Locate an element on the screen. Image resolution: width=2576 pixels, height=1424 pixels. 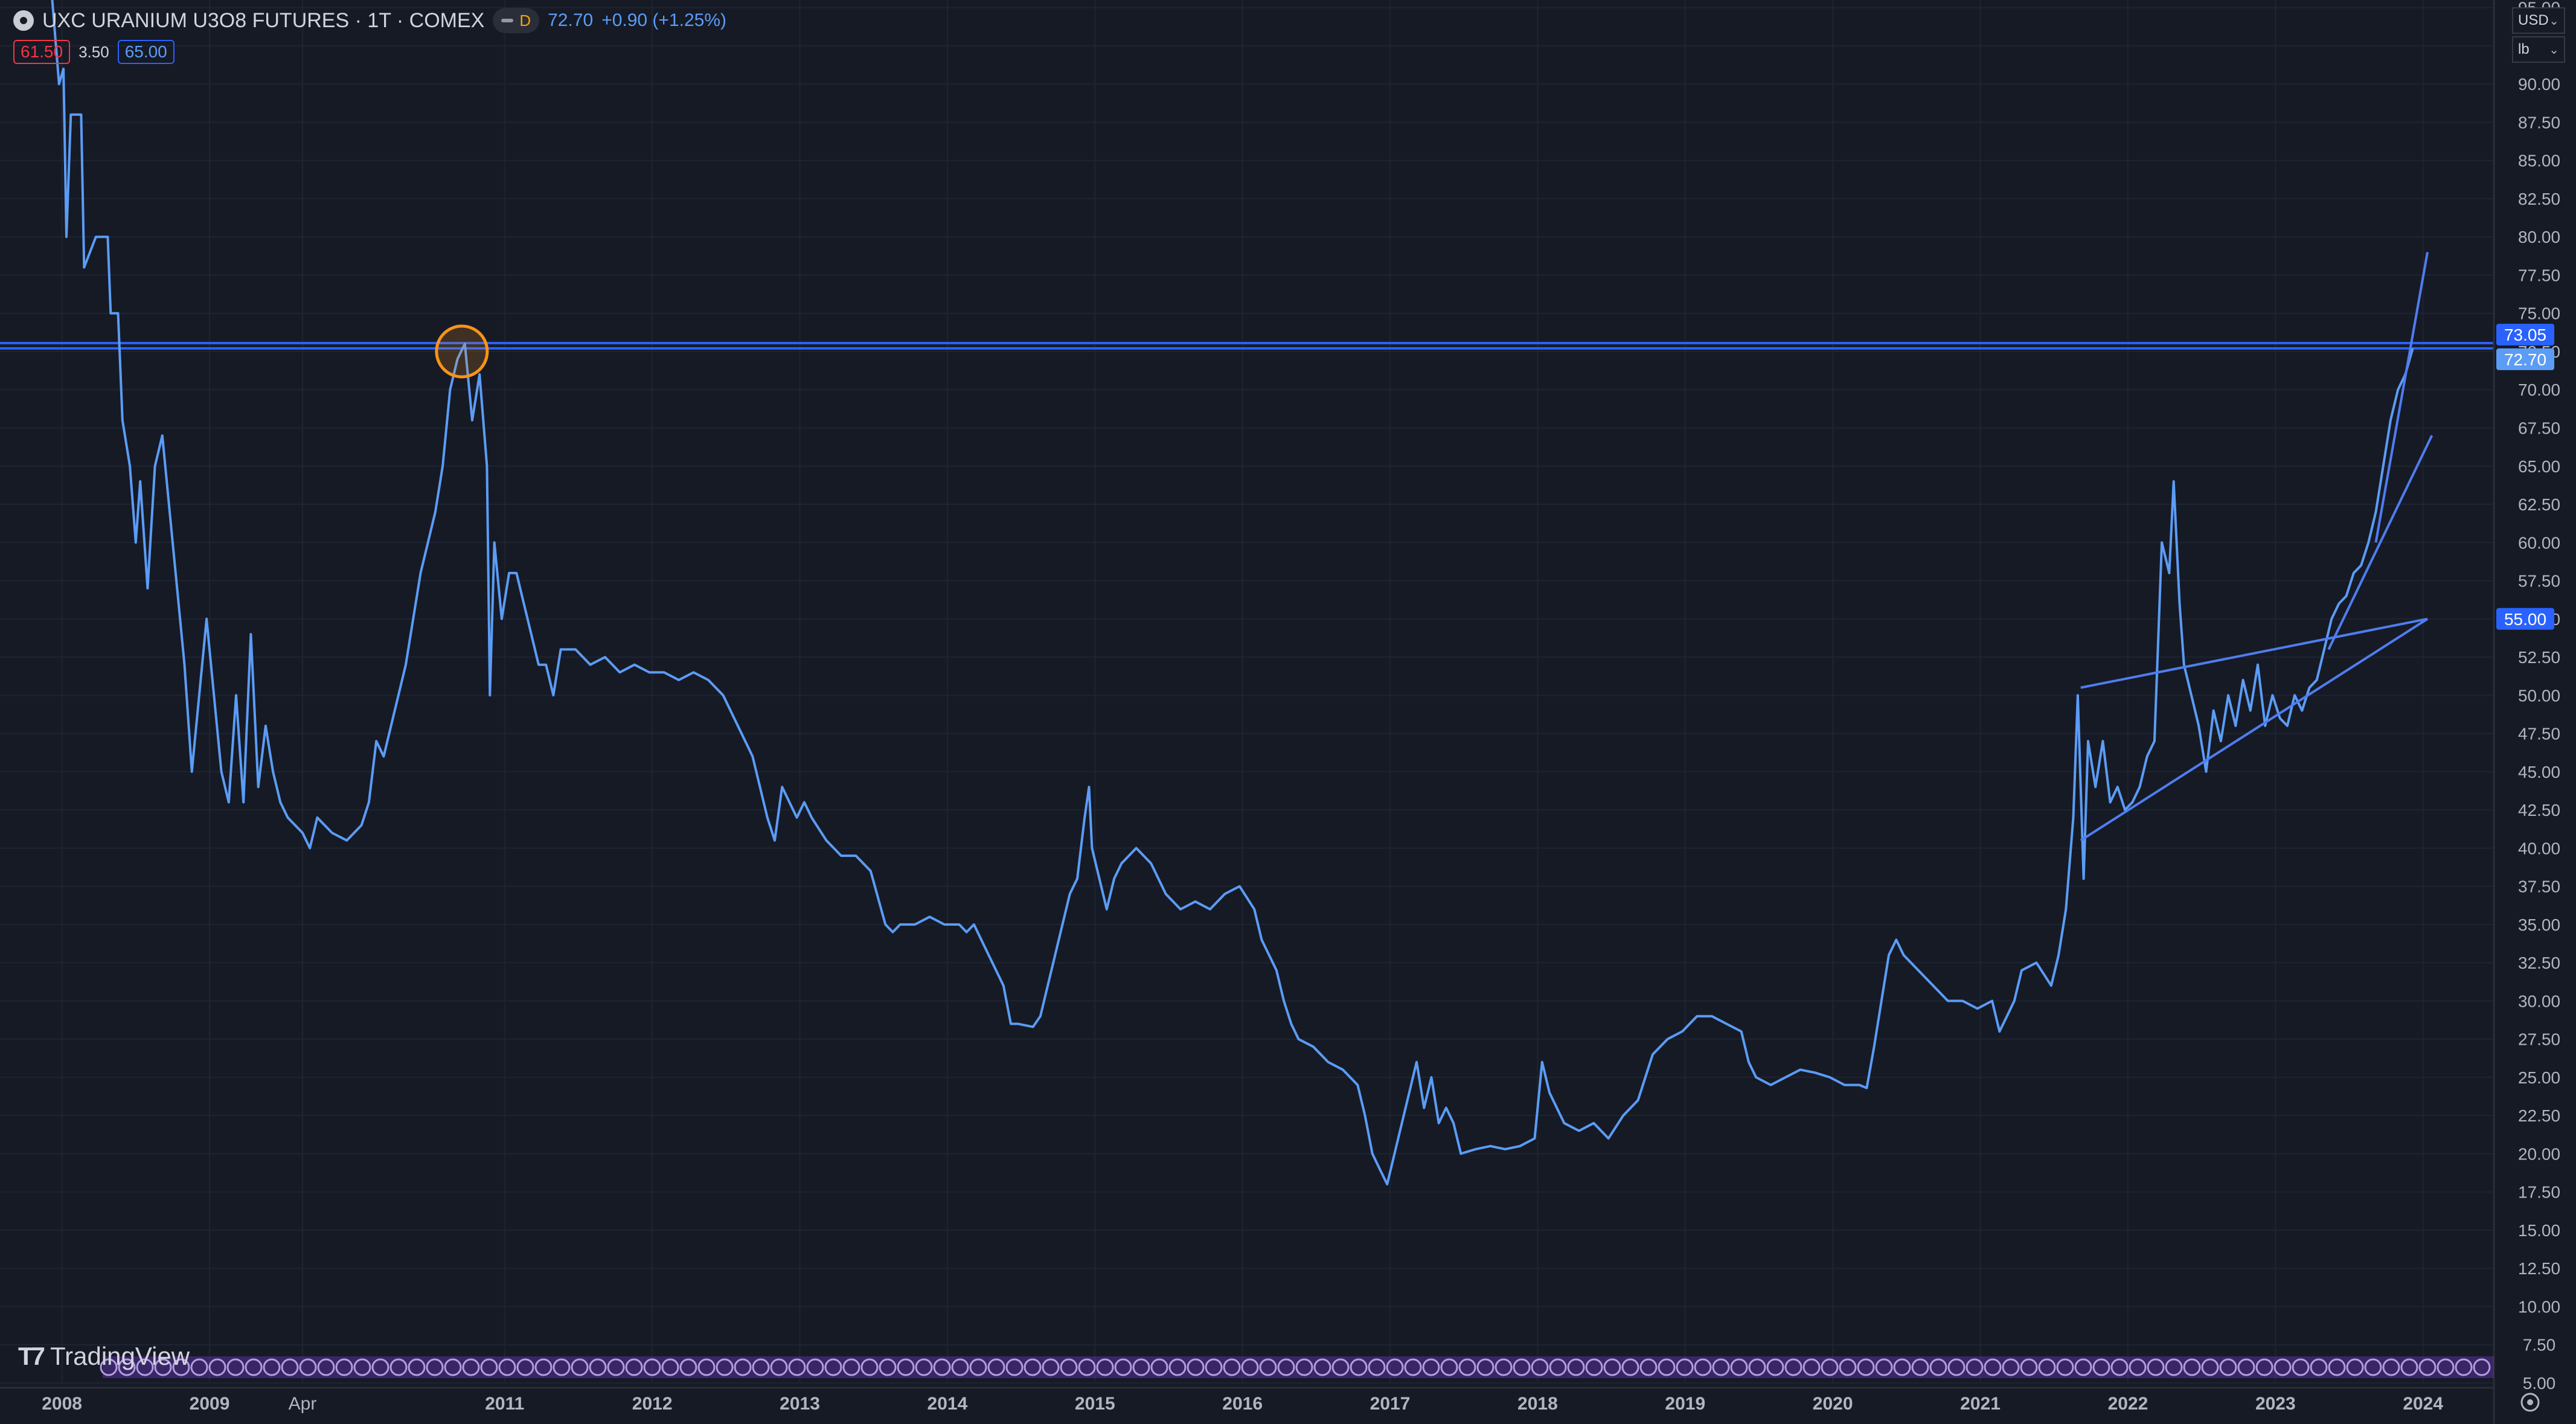
interval-badge-group: D is located at coordinates (516, 20).